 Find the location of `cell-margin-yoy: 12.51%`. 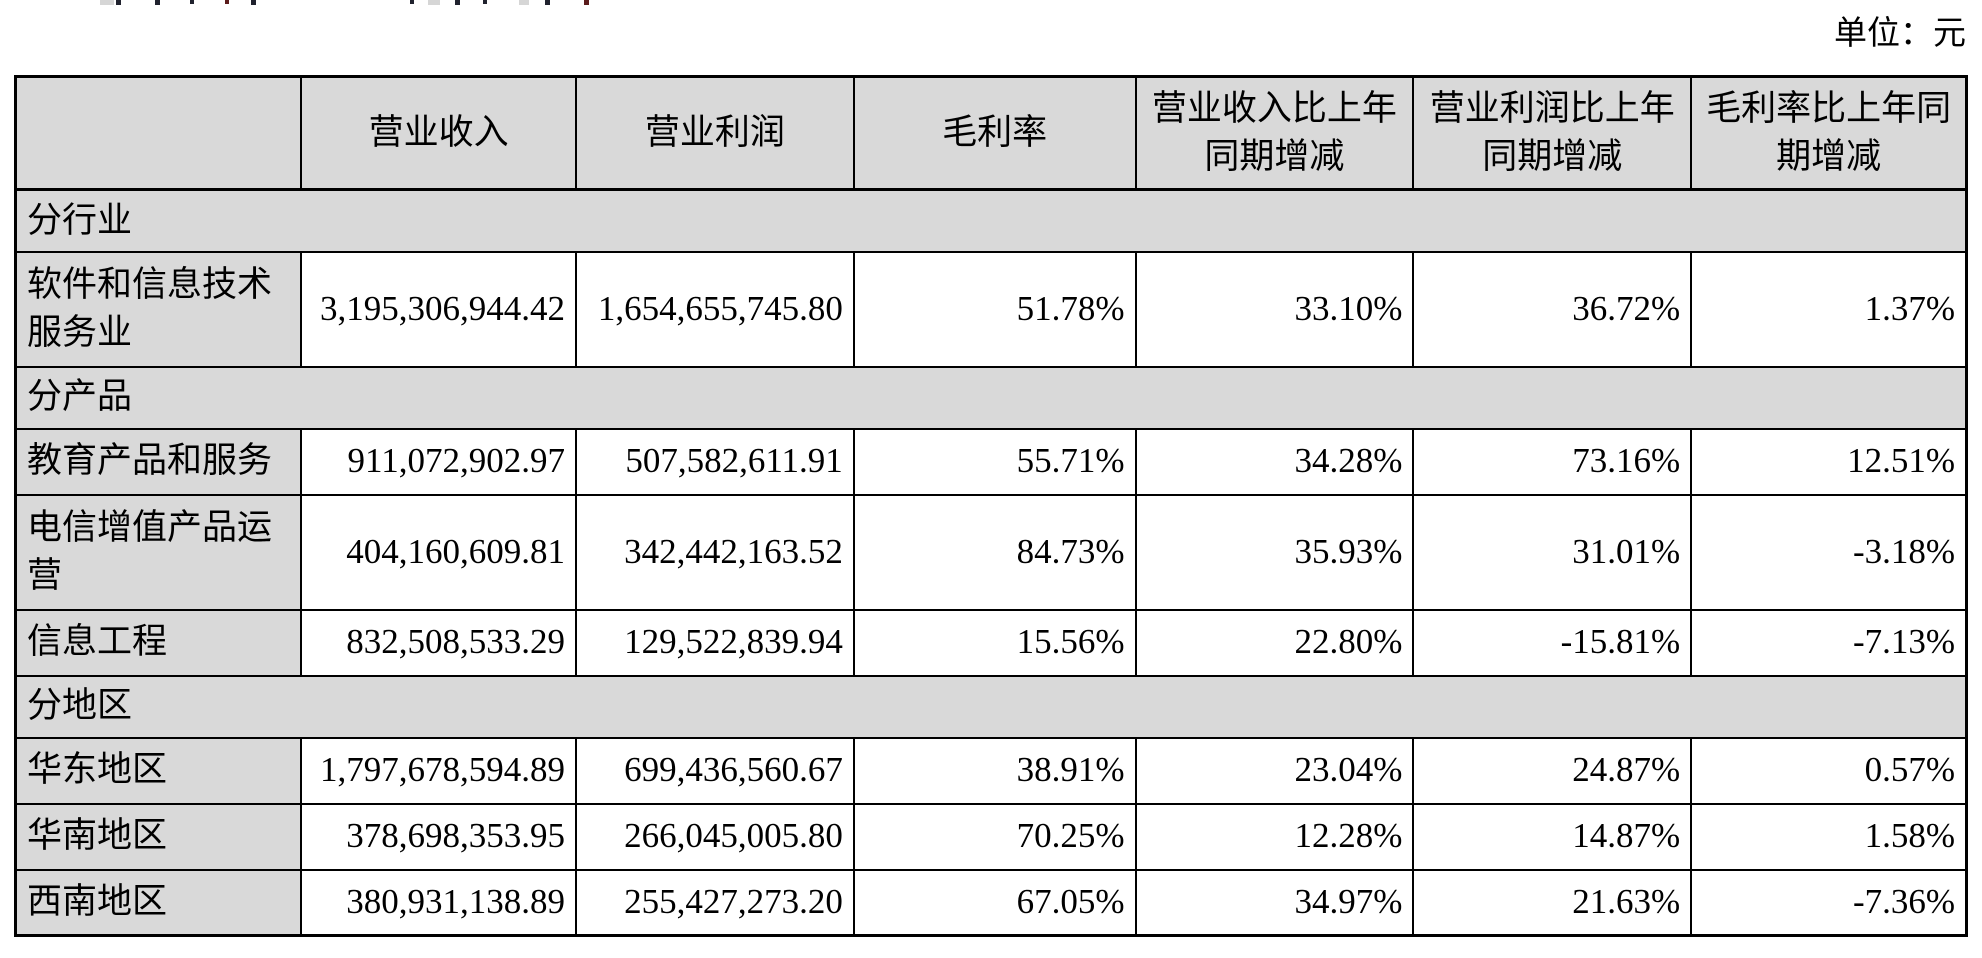

cell-margin-yoy: 12.51% is located at coordinates (1829, 461).